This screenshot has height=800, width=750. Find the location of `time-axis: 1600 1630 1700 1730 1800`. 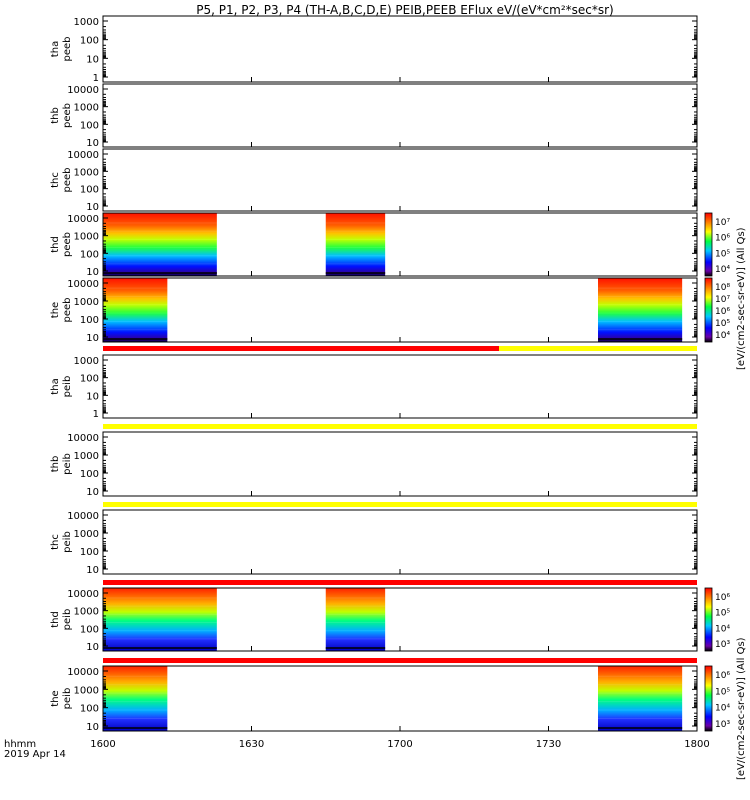

time-axis: 1600 1630 1700 1730 1800 is located at coordinates (399, 744).